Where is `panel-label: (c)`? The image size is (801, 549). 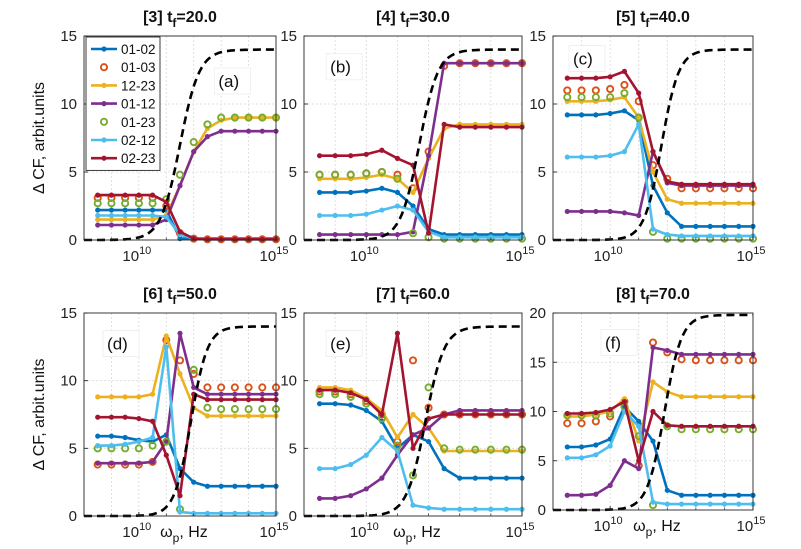
panel-label: (c) is located at coordinates (583, 59).